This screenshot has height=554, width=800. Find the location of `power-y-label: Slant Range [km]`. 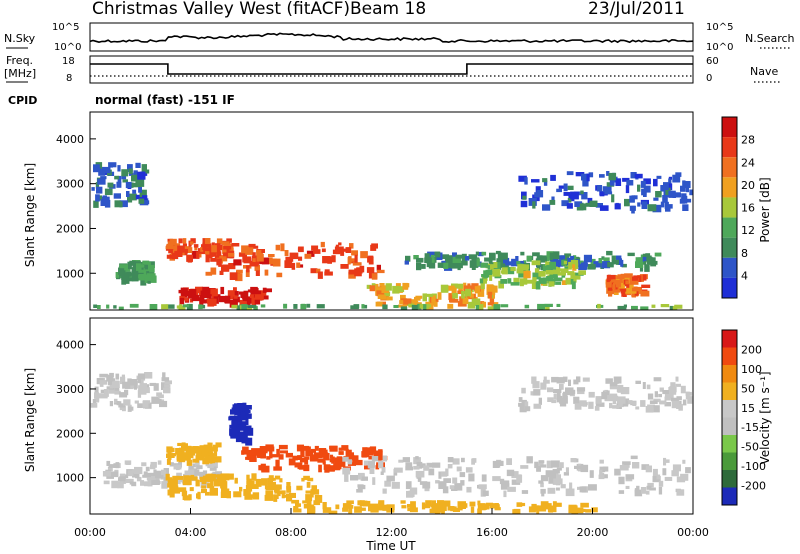

power-y-label: Slant Range [km] is located at coordinates (30, 215).